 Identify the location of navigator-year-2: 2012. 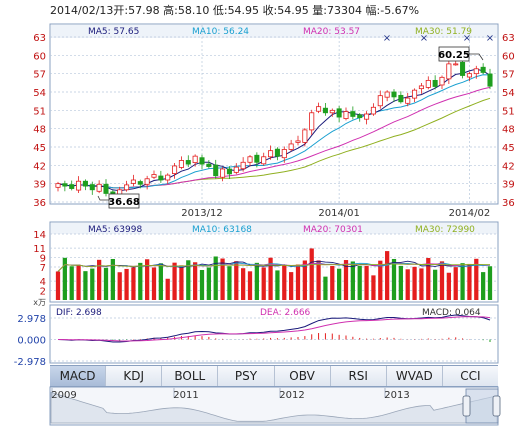
(291, 395).